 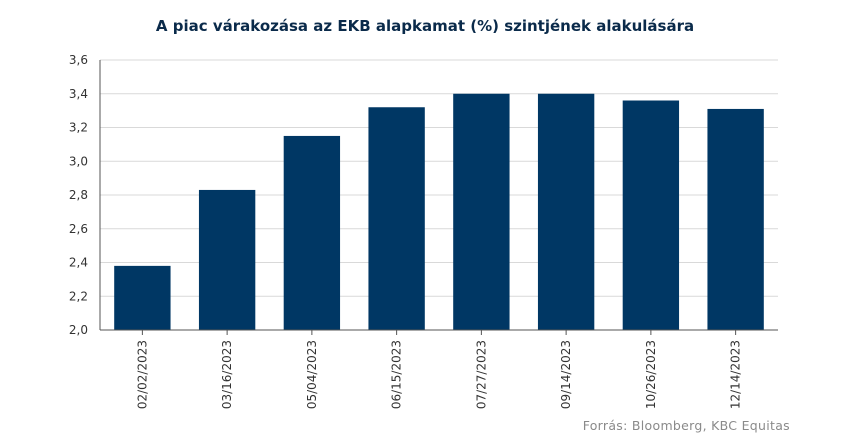 What do you see at coordinates (566, 374) in the screenshot?
I see `x-tick-label: 09/14/2023` at bounding box center [566, 374].